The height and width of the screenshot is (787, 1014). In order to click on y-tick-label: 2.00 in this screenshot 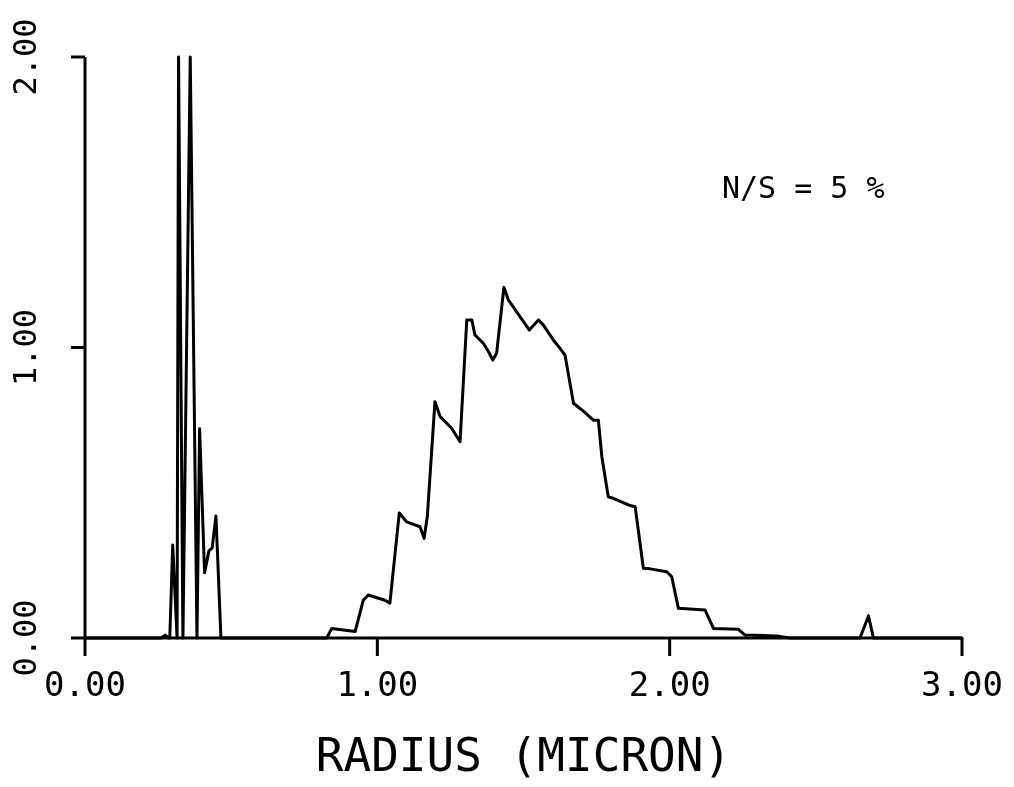, I will do `click(25, 57)`.